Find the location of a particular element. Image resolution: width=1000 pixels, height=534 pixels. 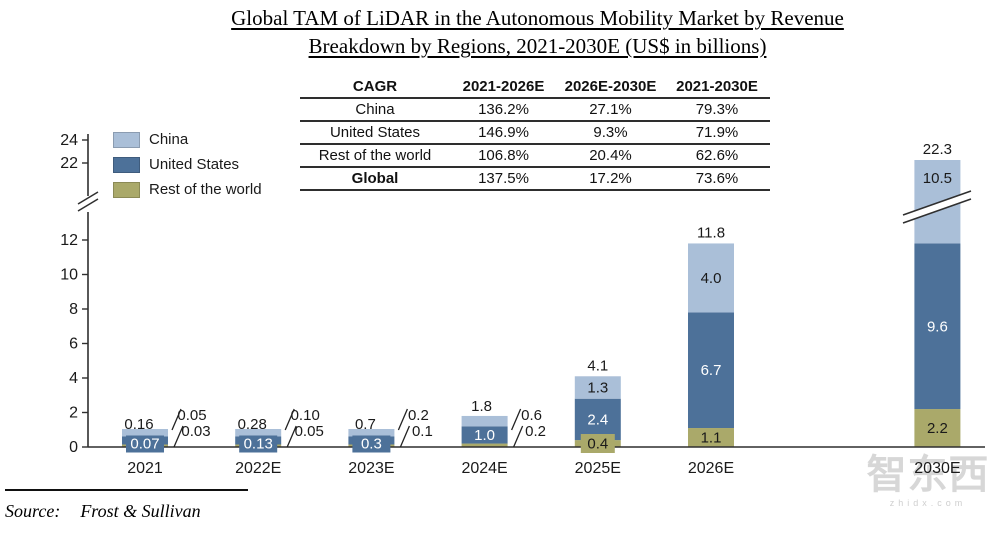

row-value-badge is located at coordinates (597, 443).